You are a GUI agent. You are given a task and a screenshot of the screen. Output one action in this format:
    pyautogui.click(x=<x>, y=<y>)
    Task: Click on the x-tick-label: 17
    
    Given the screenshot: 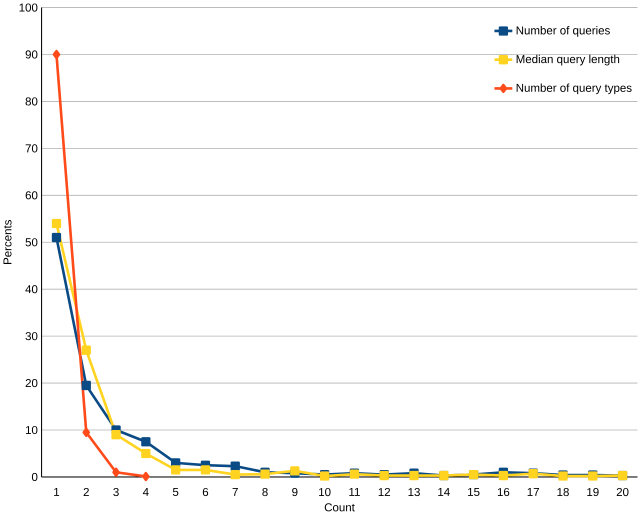 What is the action you would take?
    pyautogui.click(x=534, y=492)
    